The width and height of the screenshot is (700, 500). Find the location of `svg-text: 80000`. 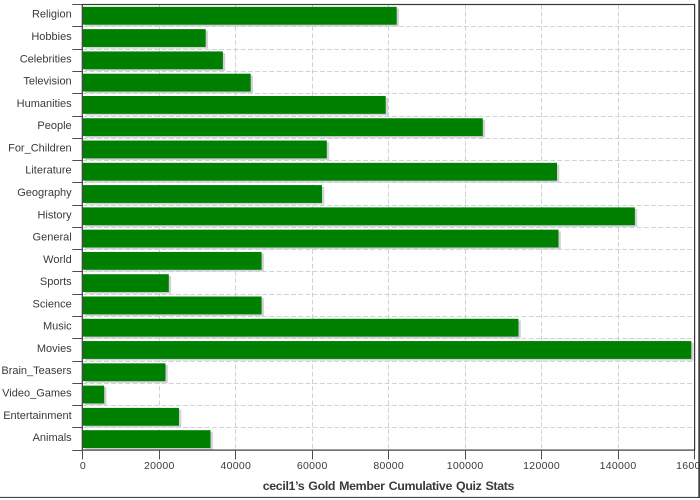

svg-text: 80000 is located at coordinates (388, 466).